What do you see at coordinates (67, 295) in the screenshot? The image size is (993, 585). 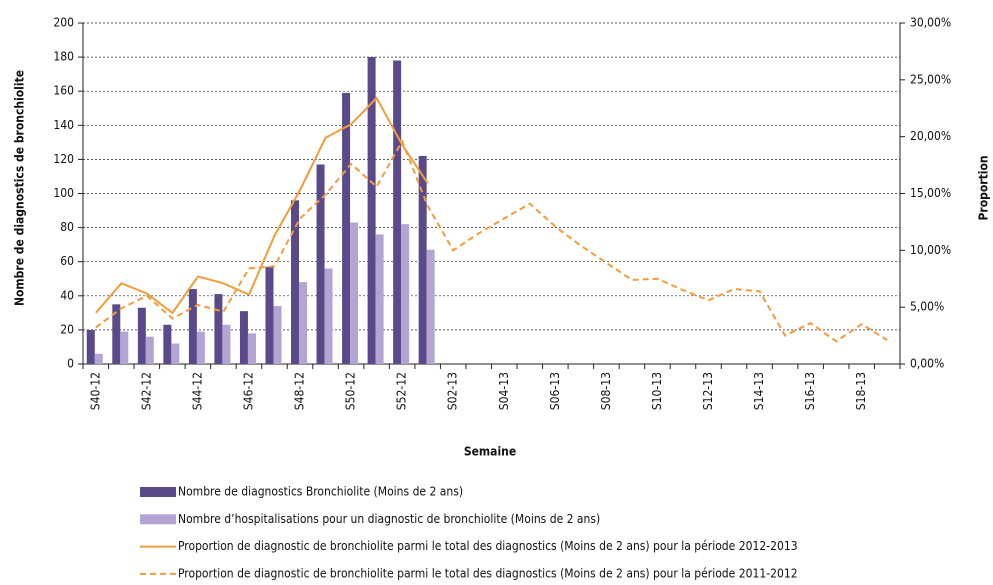 I see `y-tick-label: 40` at bounding box center [67, 295].